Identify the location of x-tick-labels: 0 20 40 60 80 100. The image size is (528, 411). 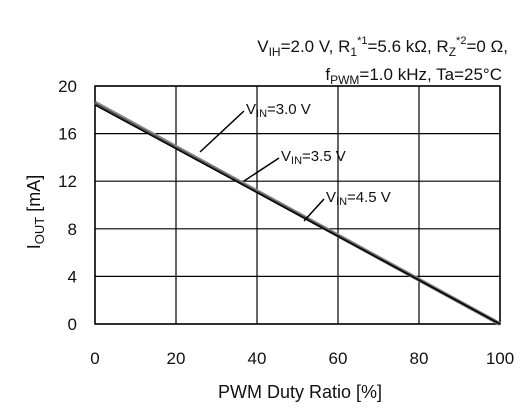
(302, 358).